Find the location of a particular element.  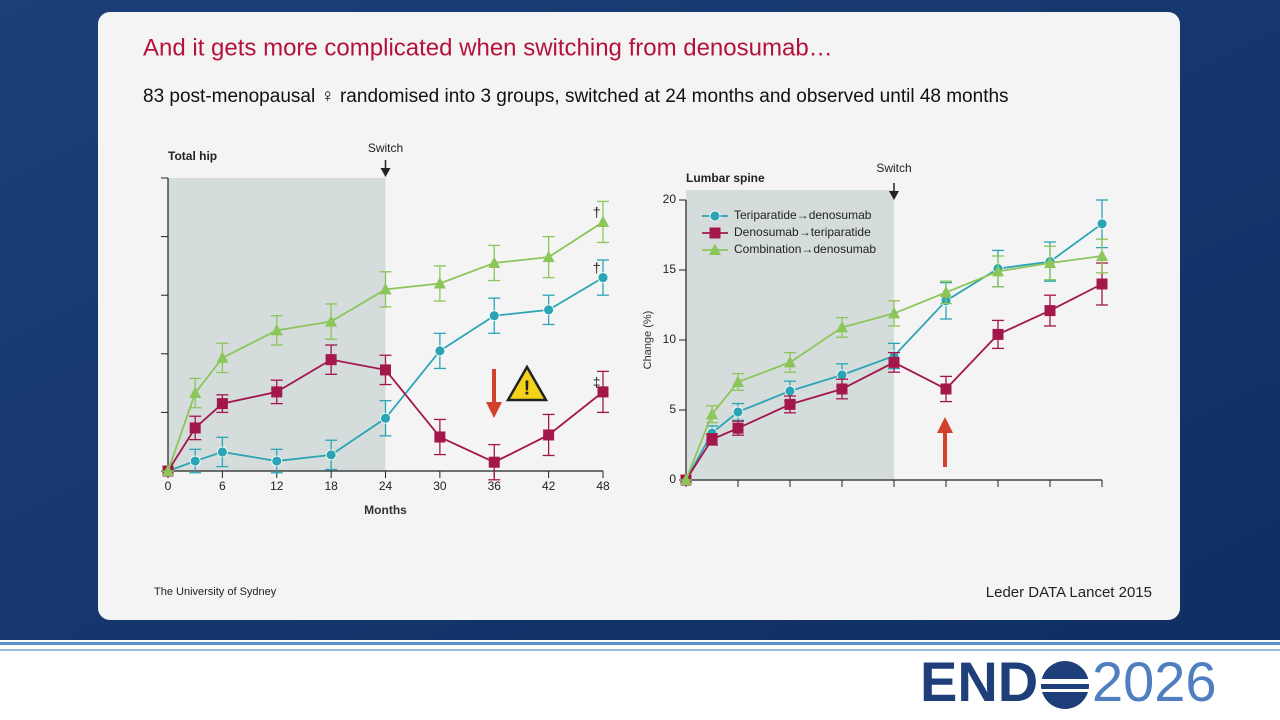

legend-label: Teriparatide→denosumab is located at coordinates (803, 215).